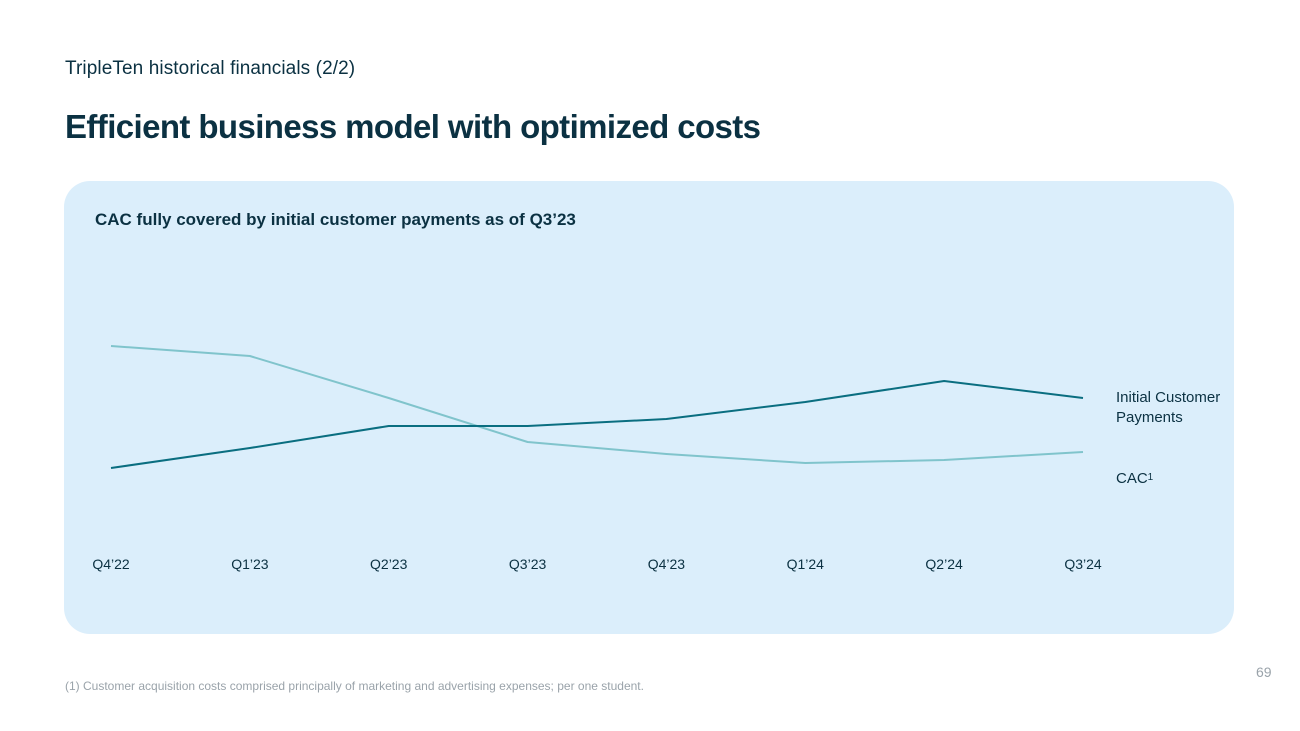  Describe the element at coordinates (1083, 564) in the screenshot. I see `x-tick-label: Q3’24` at that location.